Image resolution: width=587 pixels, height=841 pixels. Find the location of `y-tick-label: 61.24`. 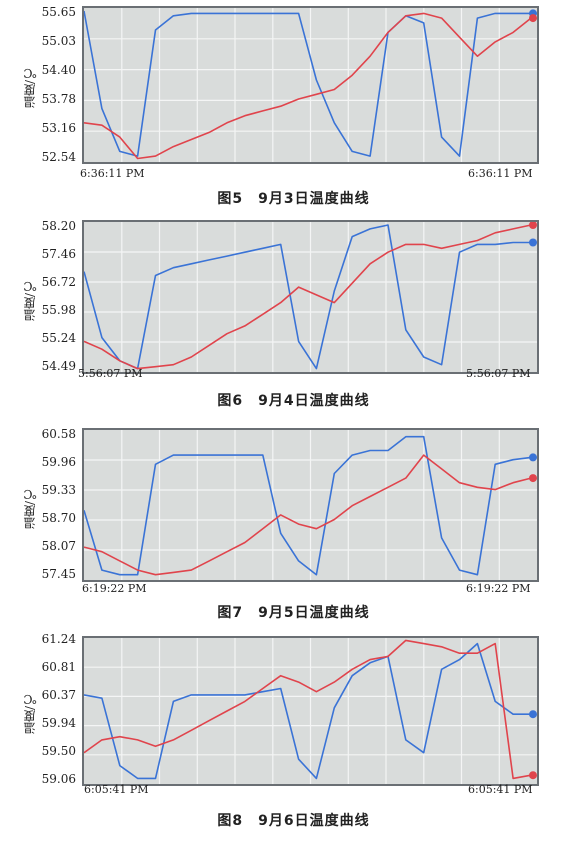

y-tick-label: 61.24 is located at coordinates (58, 639).